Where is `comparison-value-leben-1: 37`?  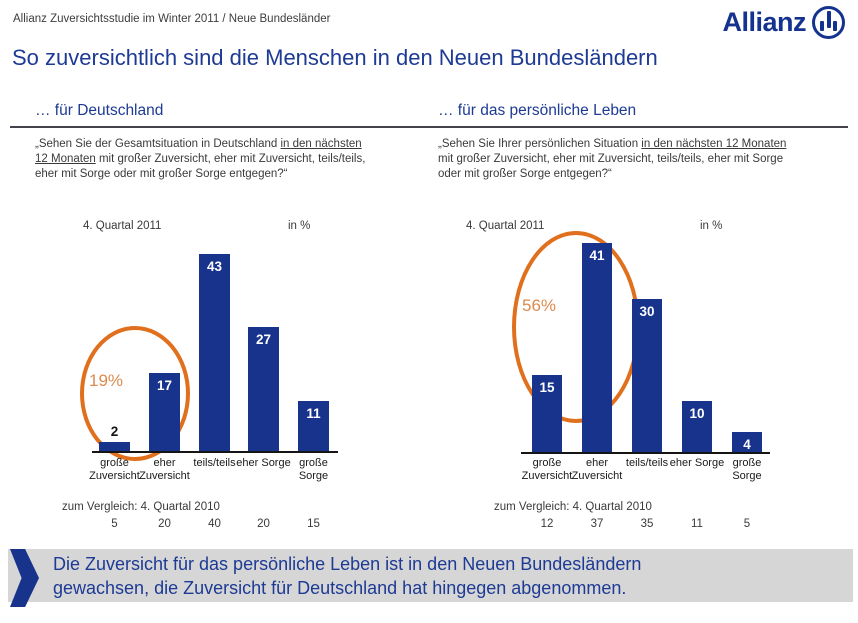 comparison-value-leben-1: 37 is located at coordinates (597, 524).